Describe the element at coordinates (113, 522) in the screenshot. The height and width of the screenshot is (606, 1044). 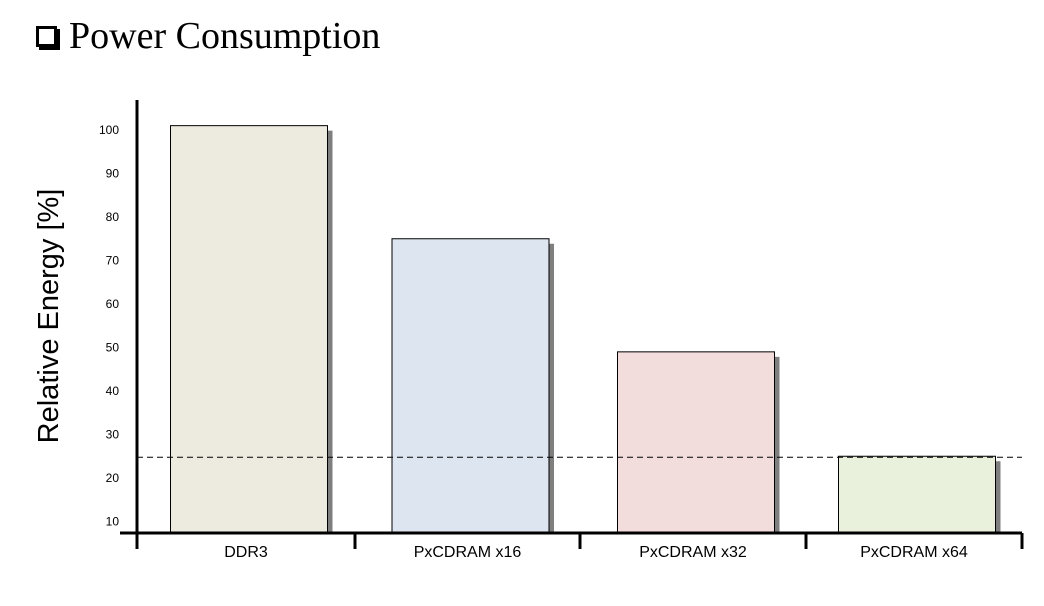
I see `y-tick-label-10: 10` at that location.